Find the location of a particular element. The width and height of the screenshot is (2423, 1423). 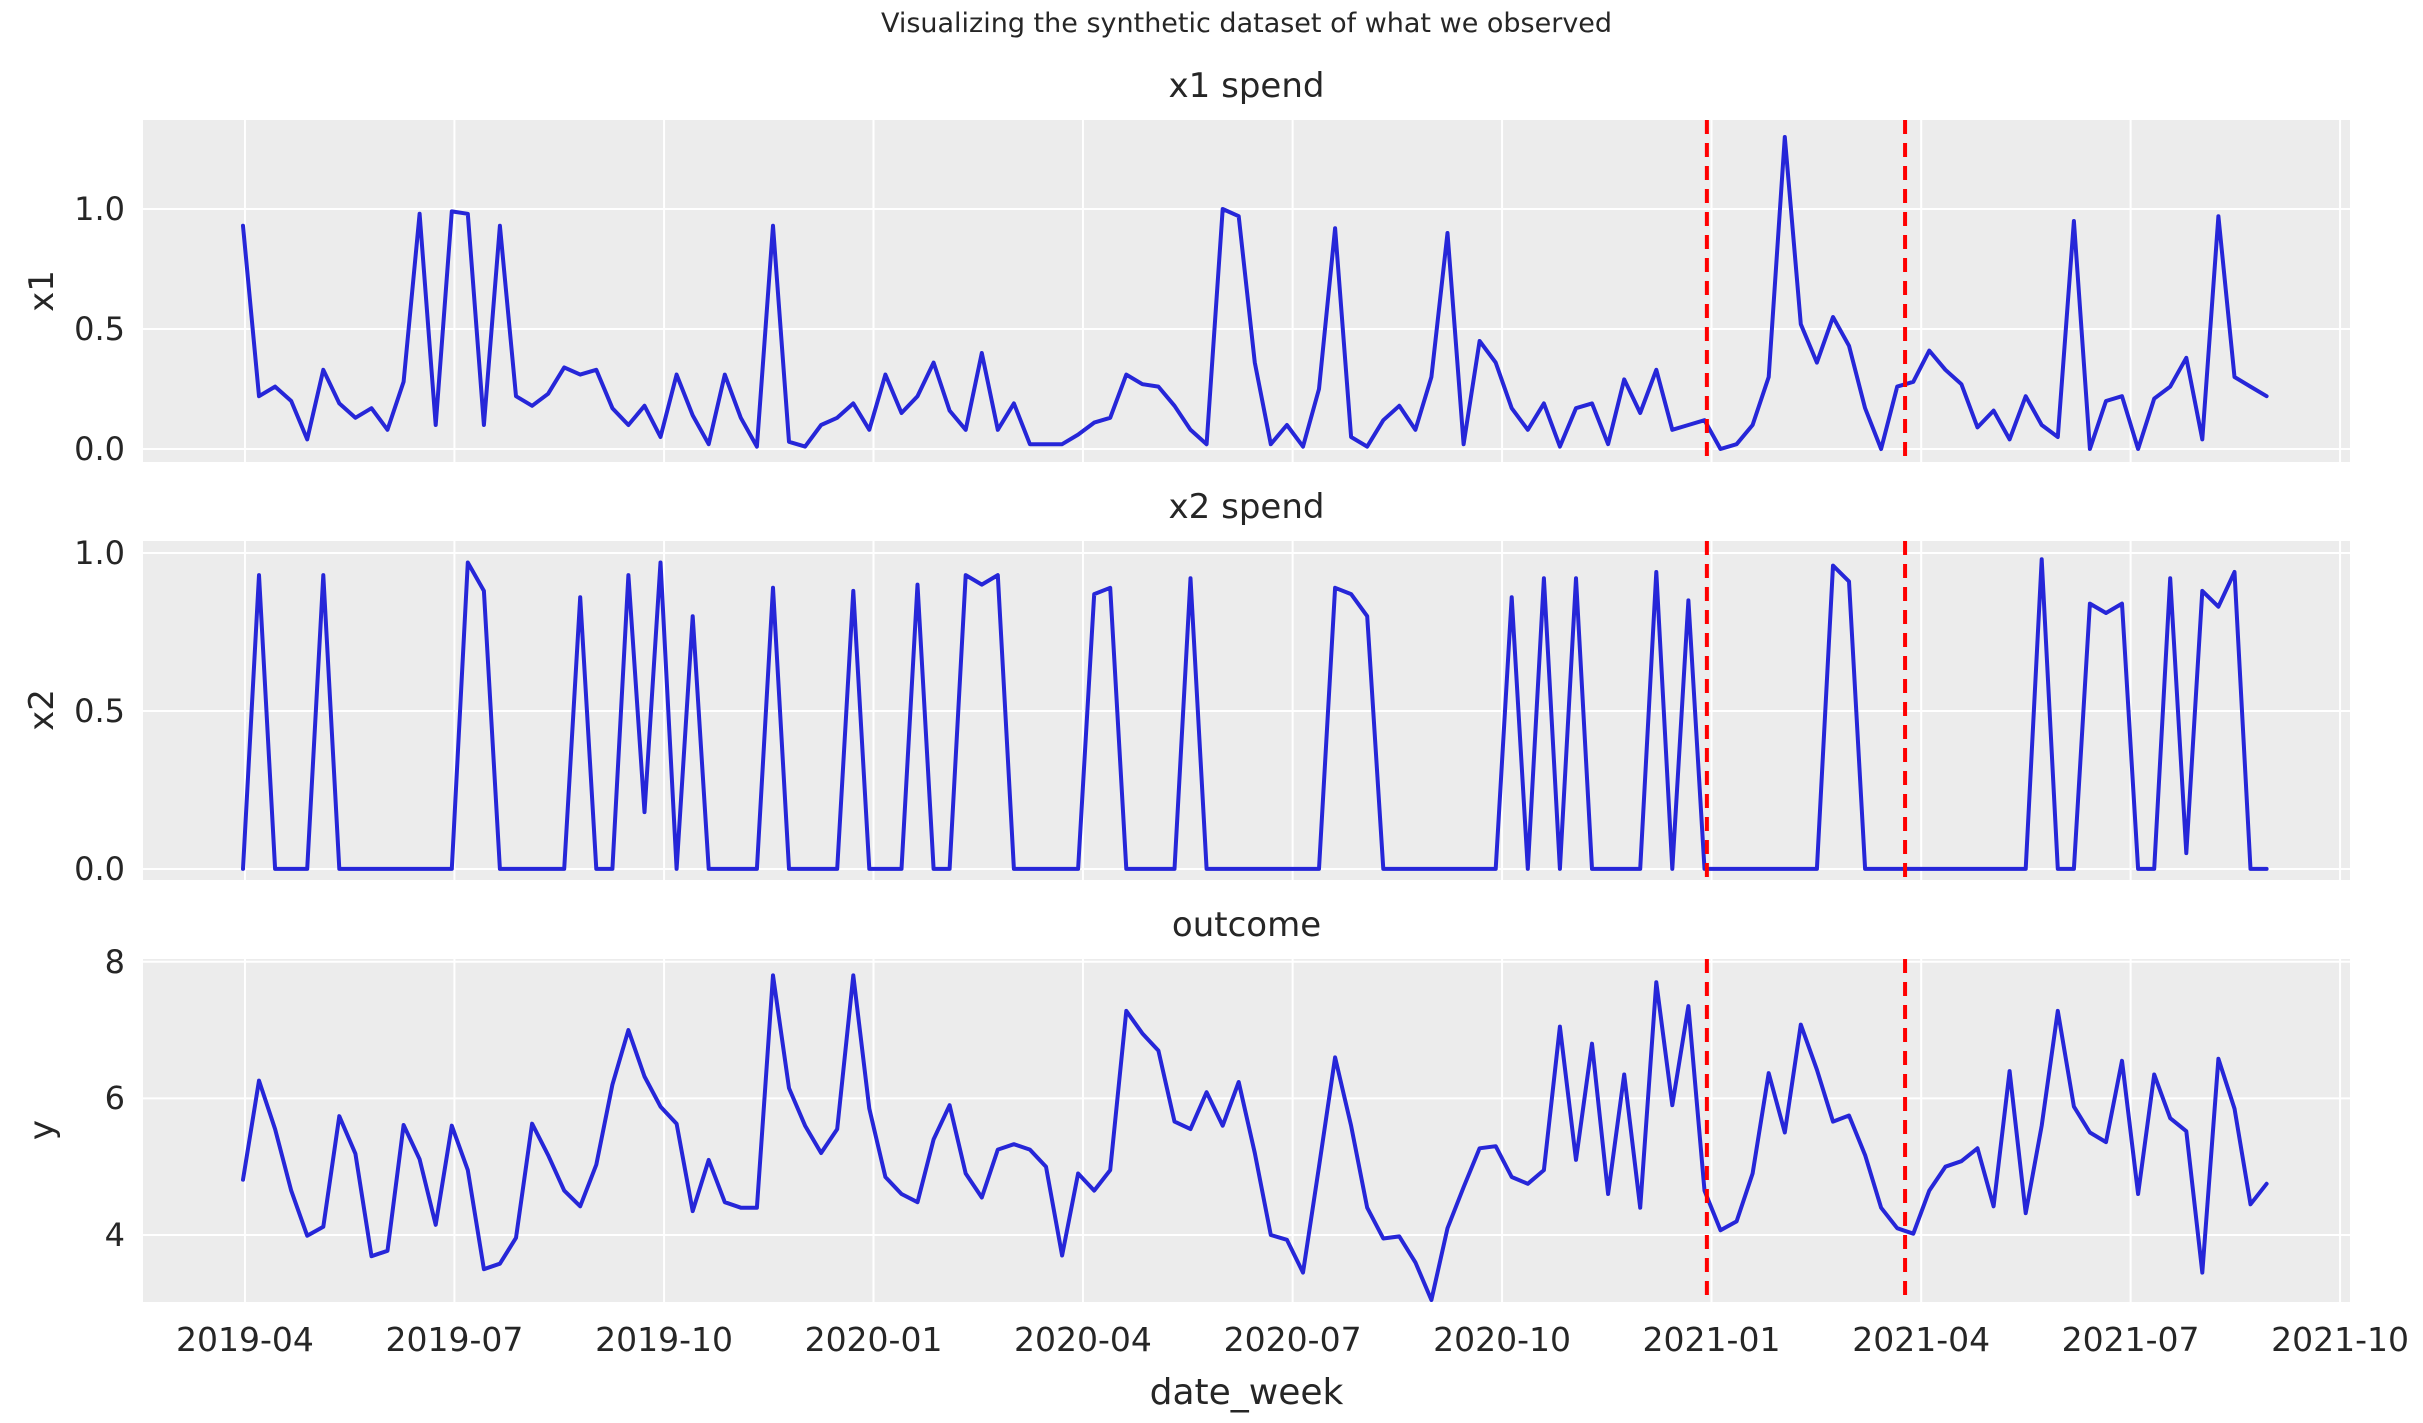

y-axis-label-x1: x1 is located at coordinates (42, 291).